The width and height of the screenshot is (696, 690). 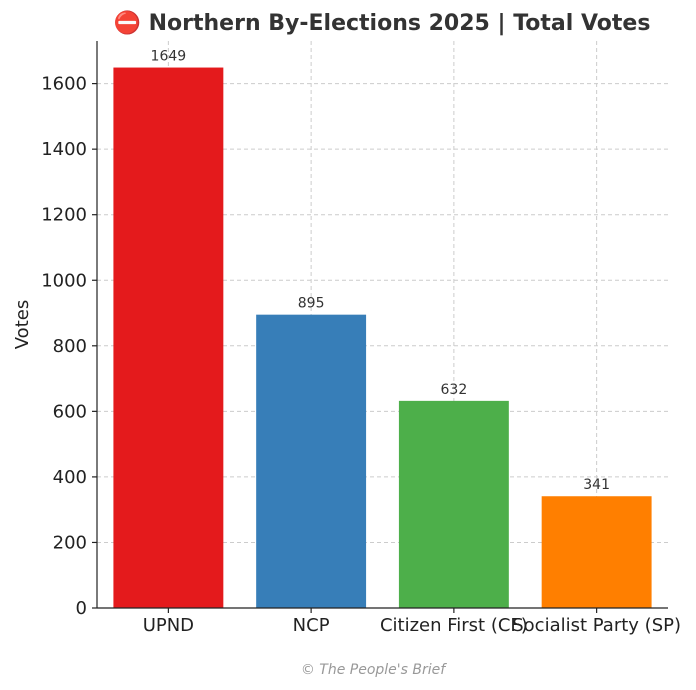 I want to click on data-label: 341, so click(x=596, y=485).